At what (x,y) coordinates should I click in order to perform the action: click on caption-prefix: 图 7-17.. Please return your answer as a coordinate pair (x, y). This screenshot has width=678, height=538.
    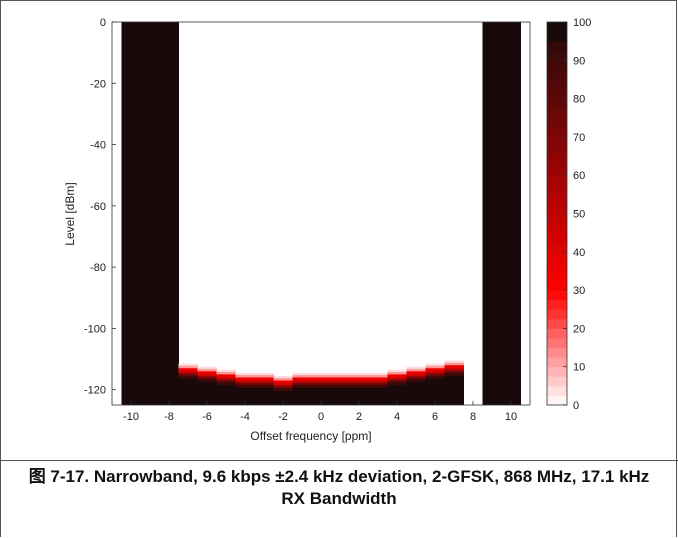
    Looking at the image, I should click on (59, 476).